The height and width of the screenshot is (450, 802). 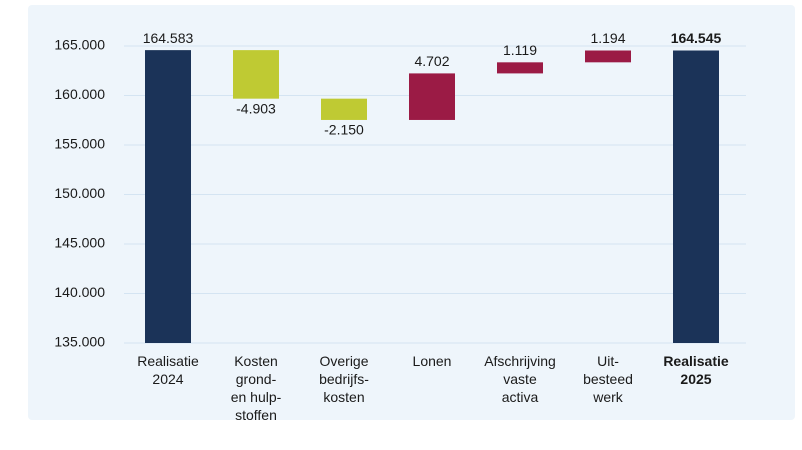 I want to click on x-tick-label: Overige bedrijfs- kosten, so click(x=344, y=379).